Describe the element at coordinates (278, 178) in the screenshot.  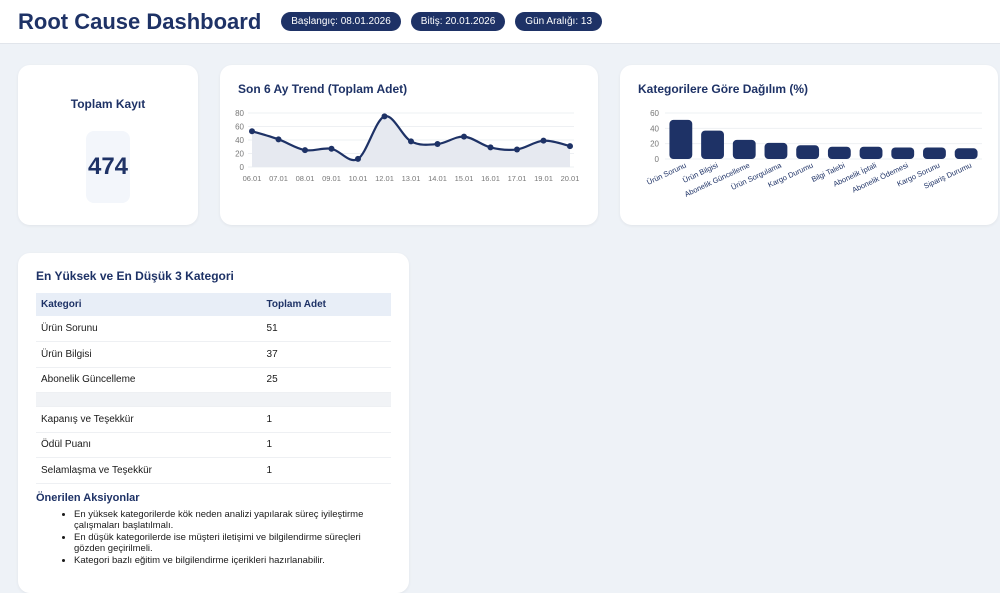
I see `x-tick-label: 07.01` at that location.